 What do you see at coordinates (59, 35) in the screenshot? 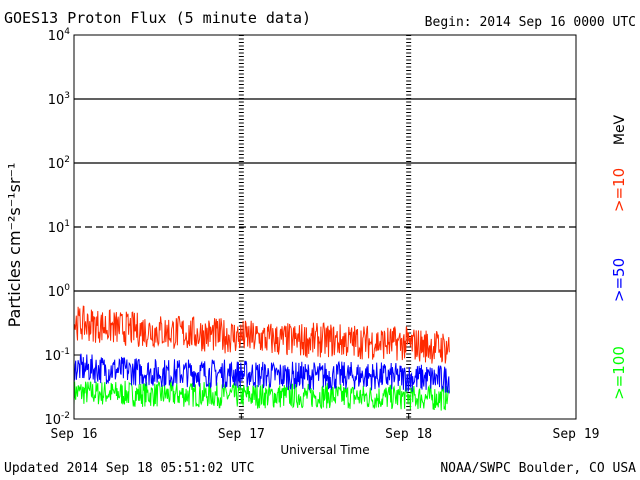
I see `y-tick-label: 10⁴` at bounding box center [59, 35].